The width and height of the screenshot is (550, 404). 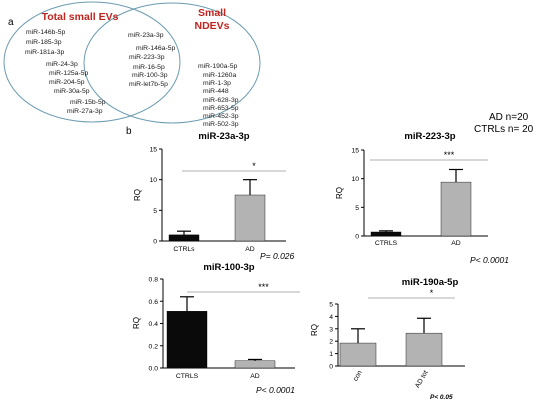 I want to click on chart-title: miR-190a-5p, so click(x=430, y=282).